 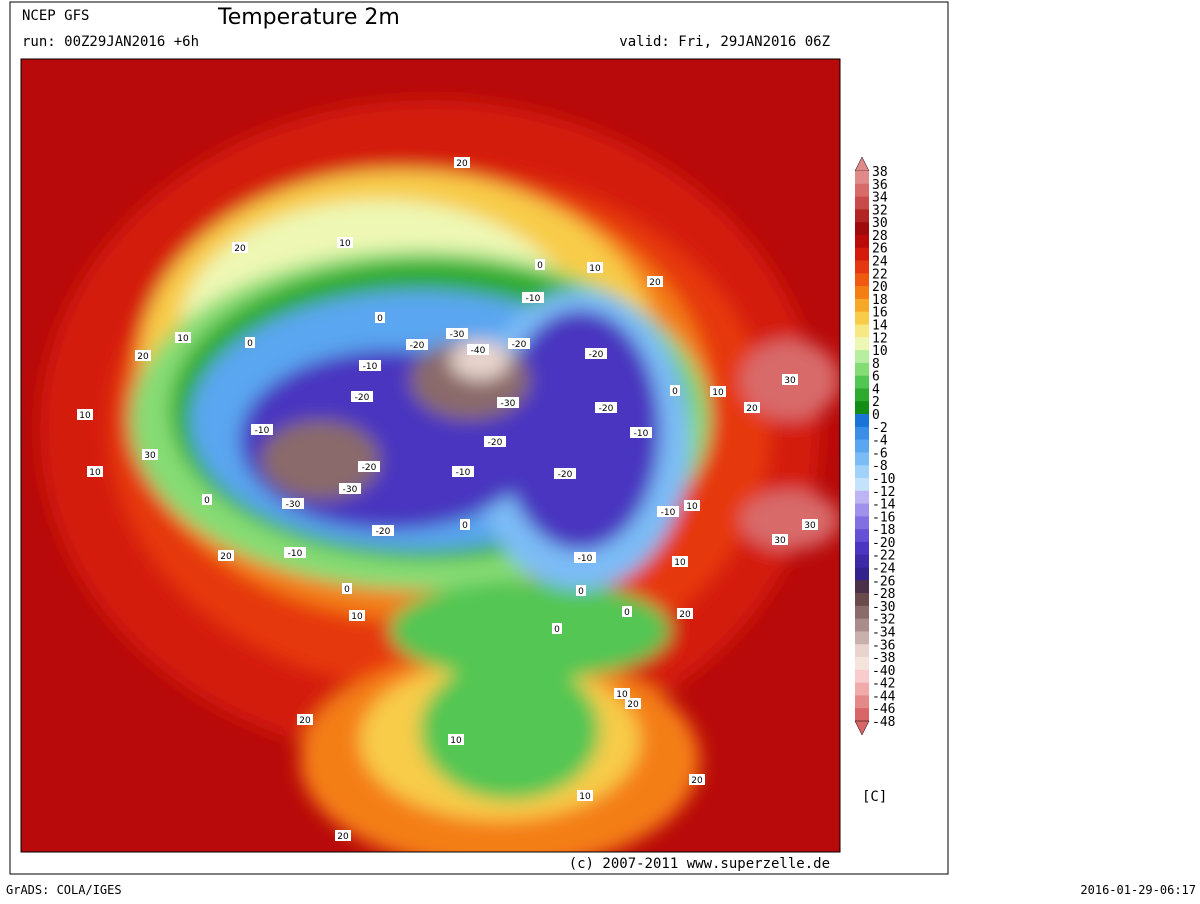 What do you see at coordinates (876, 389) in the screenshot?
I see `colorbar-label: 4` at bounding box center [876, 389].